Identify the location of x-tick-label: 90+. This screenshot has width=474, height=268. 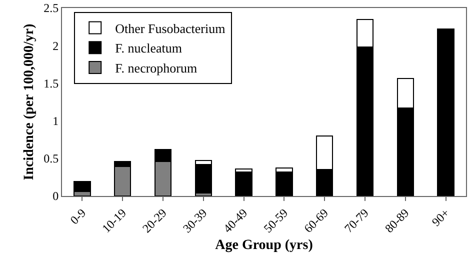
(440, 218).